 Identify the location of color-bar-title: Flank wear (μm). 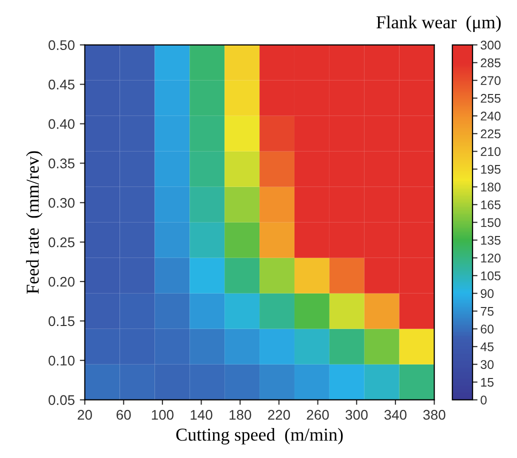
(438, 24).